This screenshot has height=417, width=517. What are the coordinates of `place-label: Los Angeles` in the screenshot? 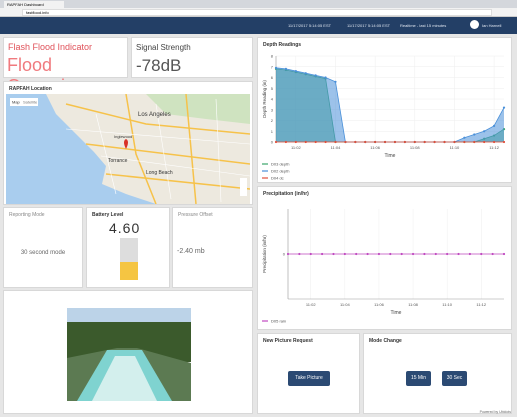 It's located at (154, 115).